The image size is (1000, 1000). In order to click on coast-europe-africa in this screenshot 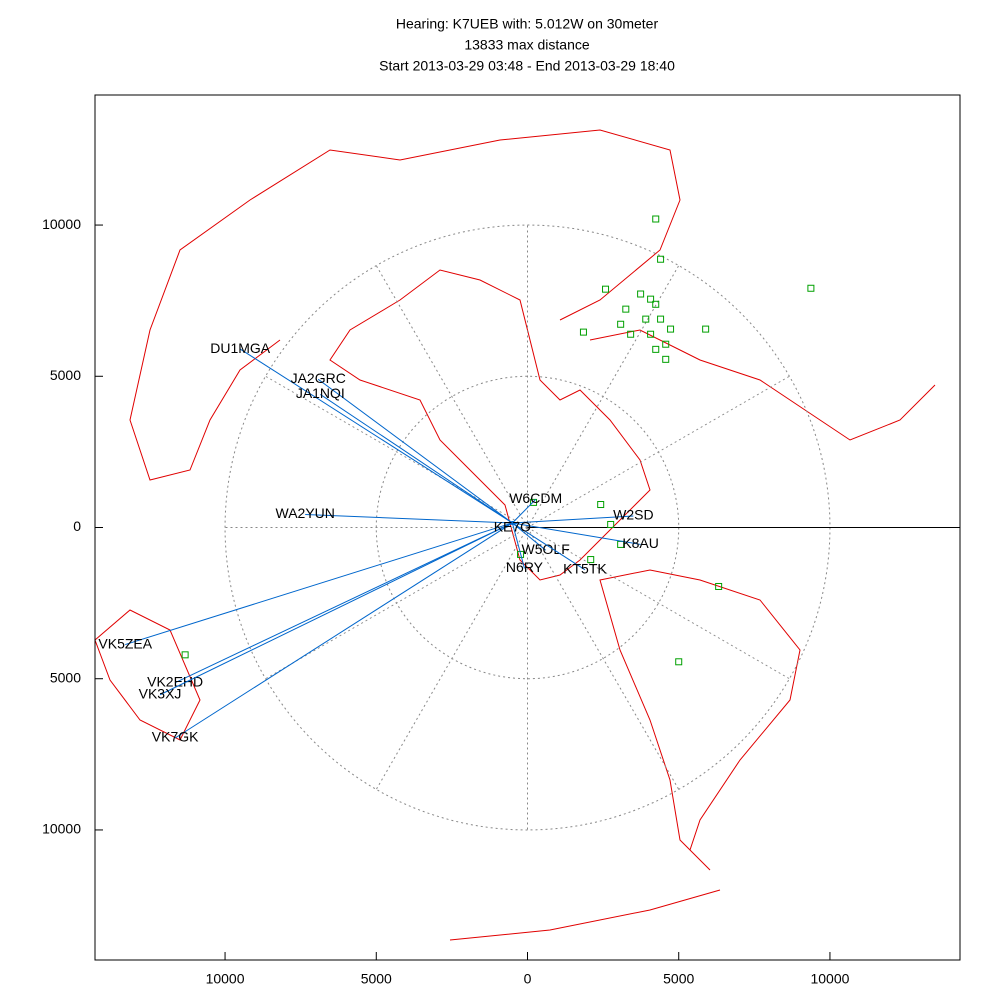, I will do `click(762, 385)`.